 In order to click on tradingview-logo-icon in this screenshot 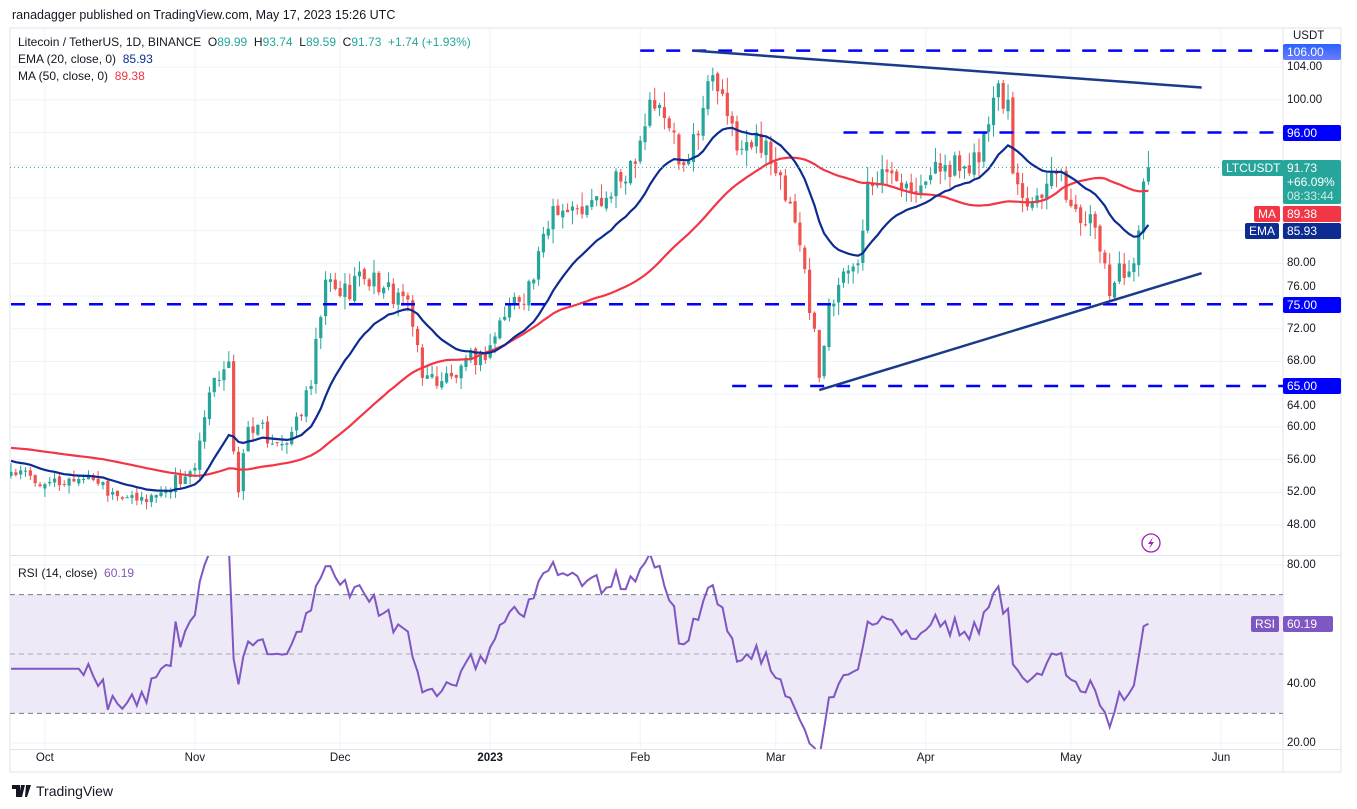, I will do `click(21, 791)`.